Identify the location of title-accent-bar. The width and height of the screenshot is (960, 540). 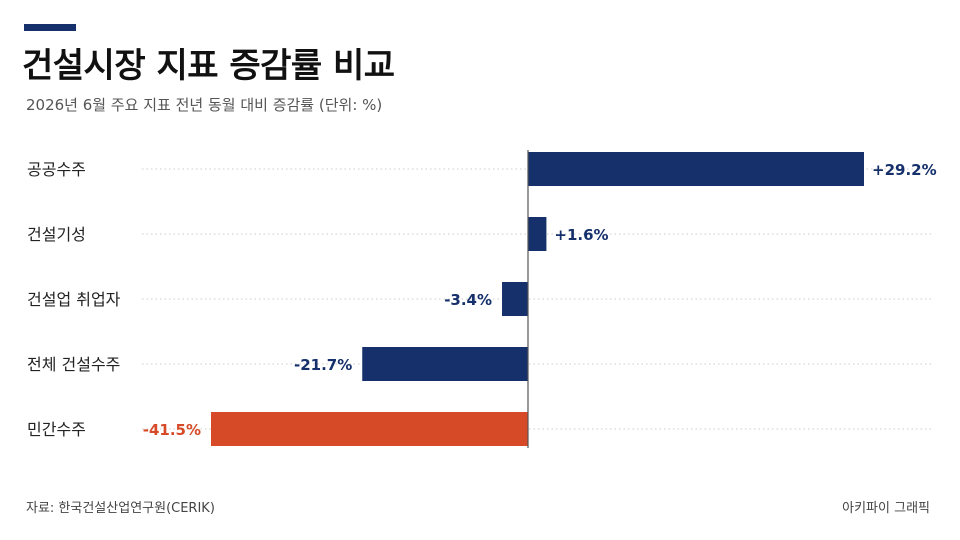
(50, 27).